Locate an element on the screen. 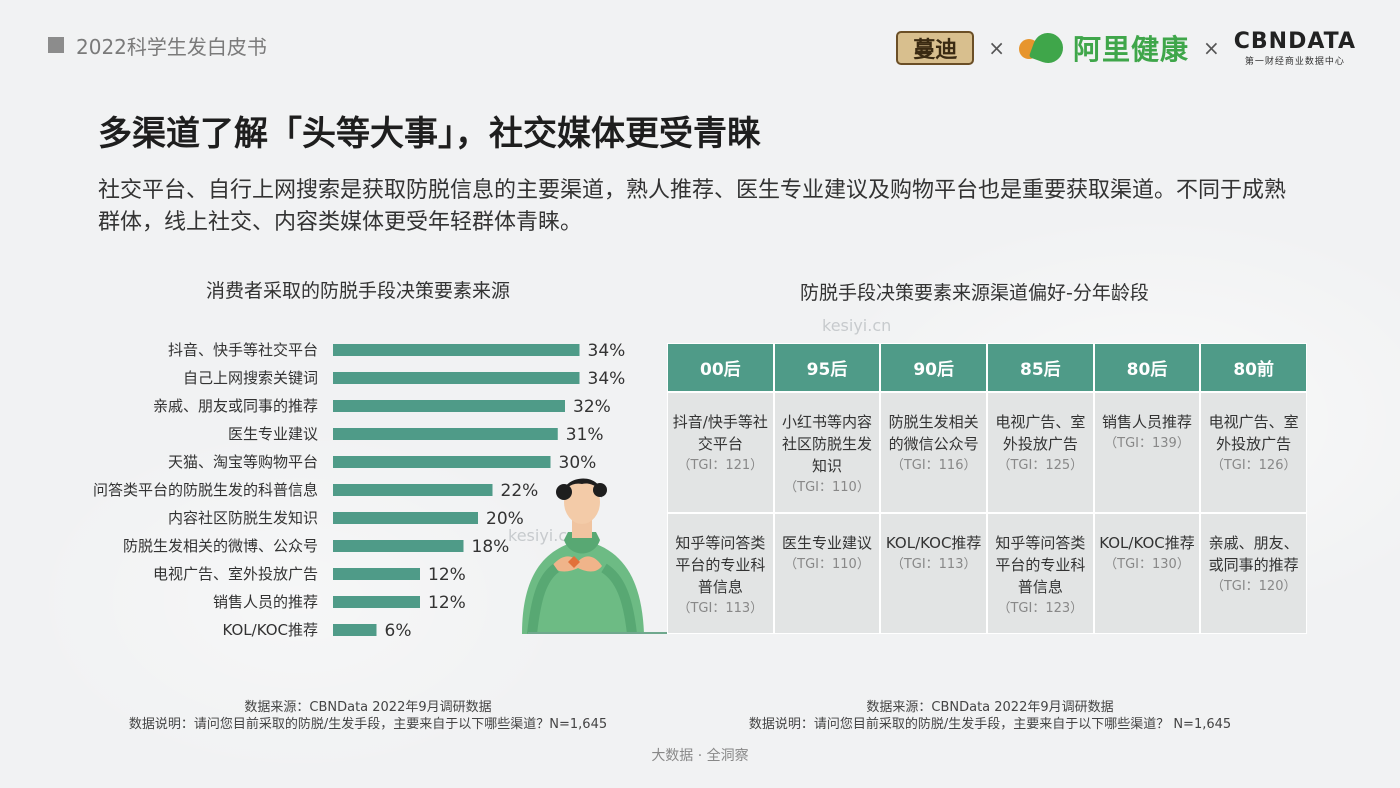 The width and height of the screenshot is (1400, 788). bar-value-label: 6% is located at coordinates (398, 631).